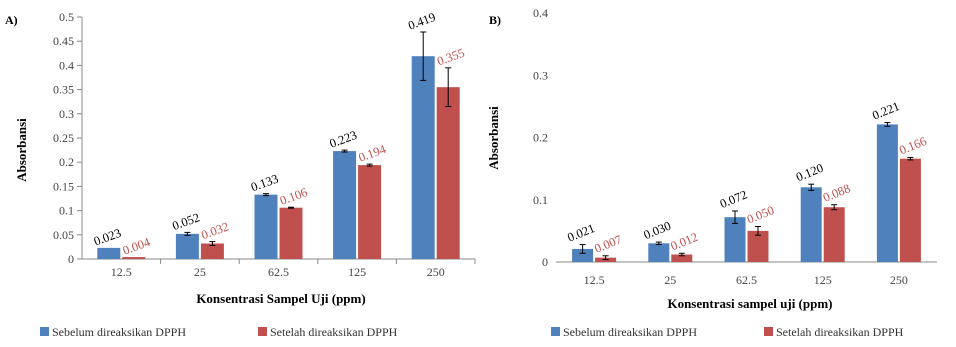  I want to click on data-label: 0.355, so click(450, 57).